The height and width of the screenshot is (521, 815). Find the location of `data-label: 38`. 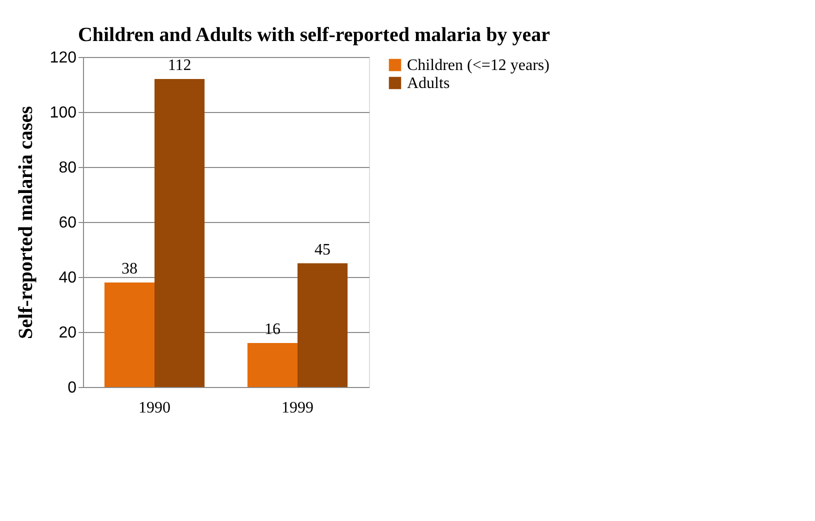

data-label: 38 is located at coordinates (129, 269).